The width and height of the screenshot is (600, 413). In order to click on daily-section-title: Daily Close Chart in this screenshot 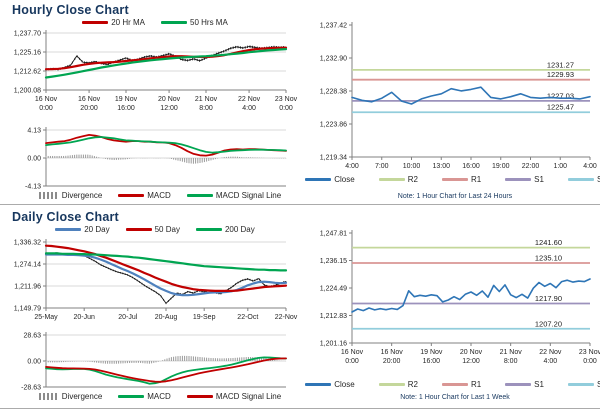, I will do `click(65, 217)`.